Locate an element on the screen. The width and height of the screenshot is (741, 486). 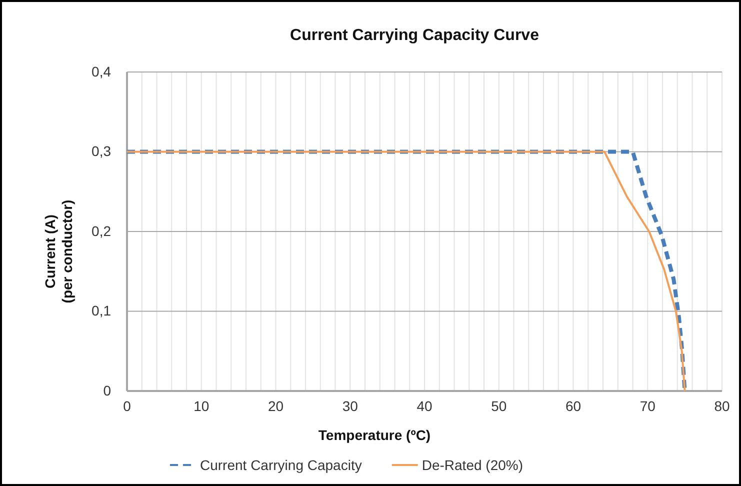
x-tick-label: 10 is located at coordinates (202, 406).